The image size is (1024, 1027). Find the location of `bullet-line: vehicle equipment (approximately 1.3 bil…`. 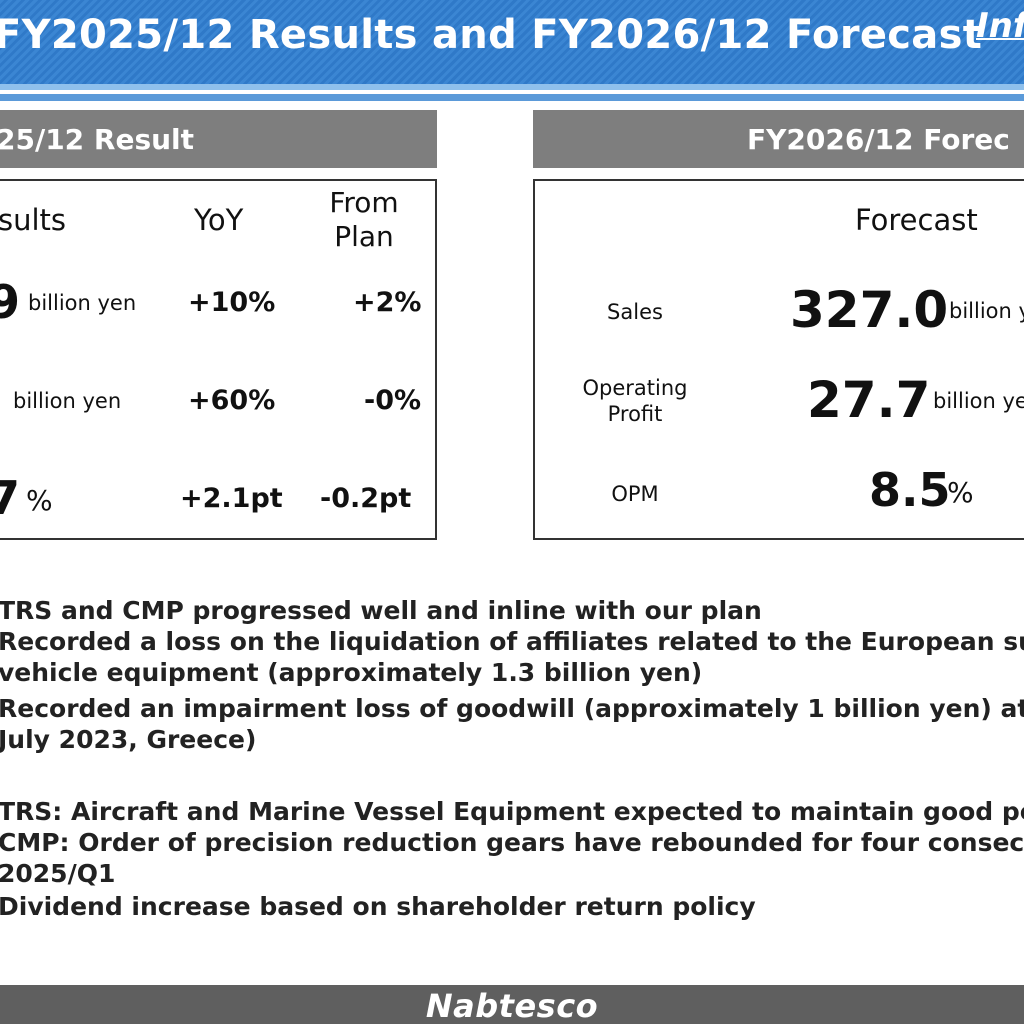

bullet-line: vehicle equipment (approximately 1.3 bil… is located at coordinates (351, 672).